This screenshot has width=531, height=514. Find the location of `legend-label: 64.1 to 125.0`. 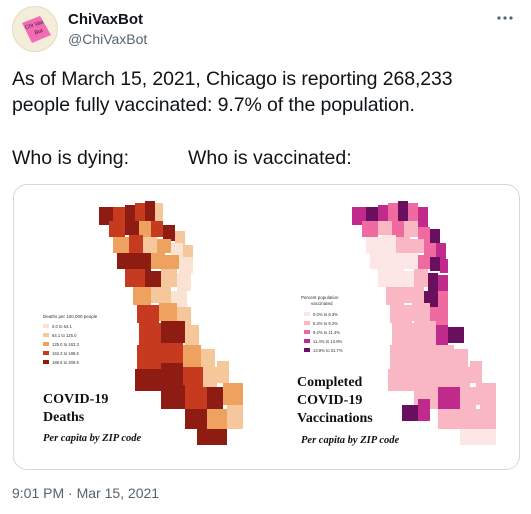

legend-label: 64.1 to 125.0 is located at coordinates (64, 335).